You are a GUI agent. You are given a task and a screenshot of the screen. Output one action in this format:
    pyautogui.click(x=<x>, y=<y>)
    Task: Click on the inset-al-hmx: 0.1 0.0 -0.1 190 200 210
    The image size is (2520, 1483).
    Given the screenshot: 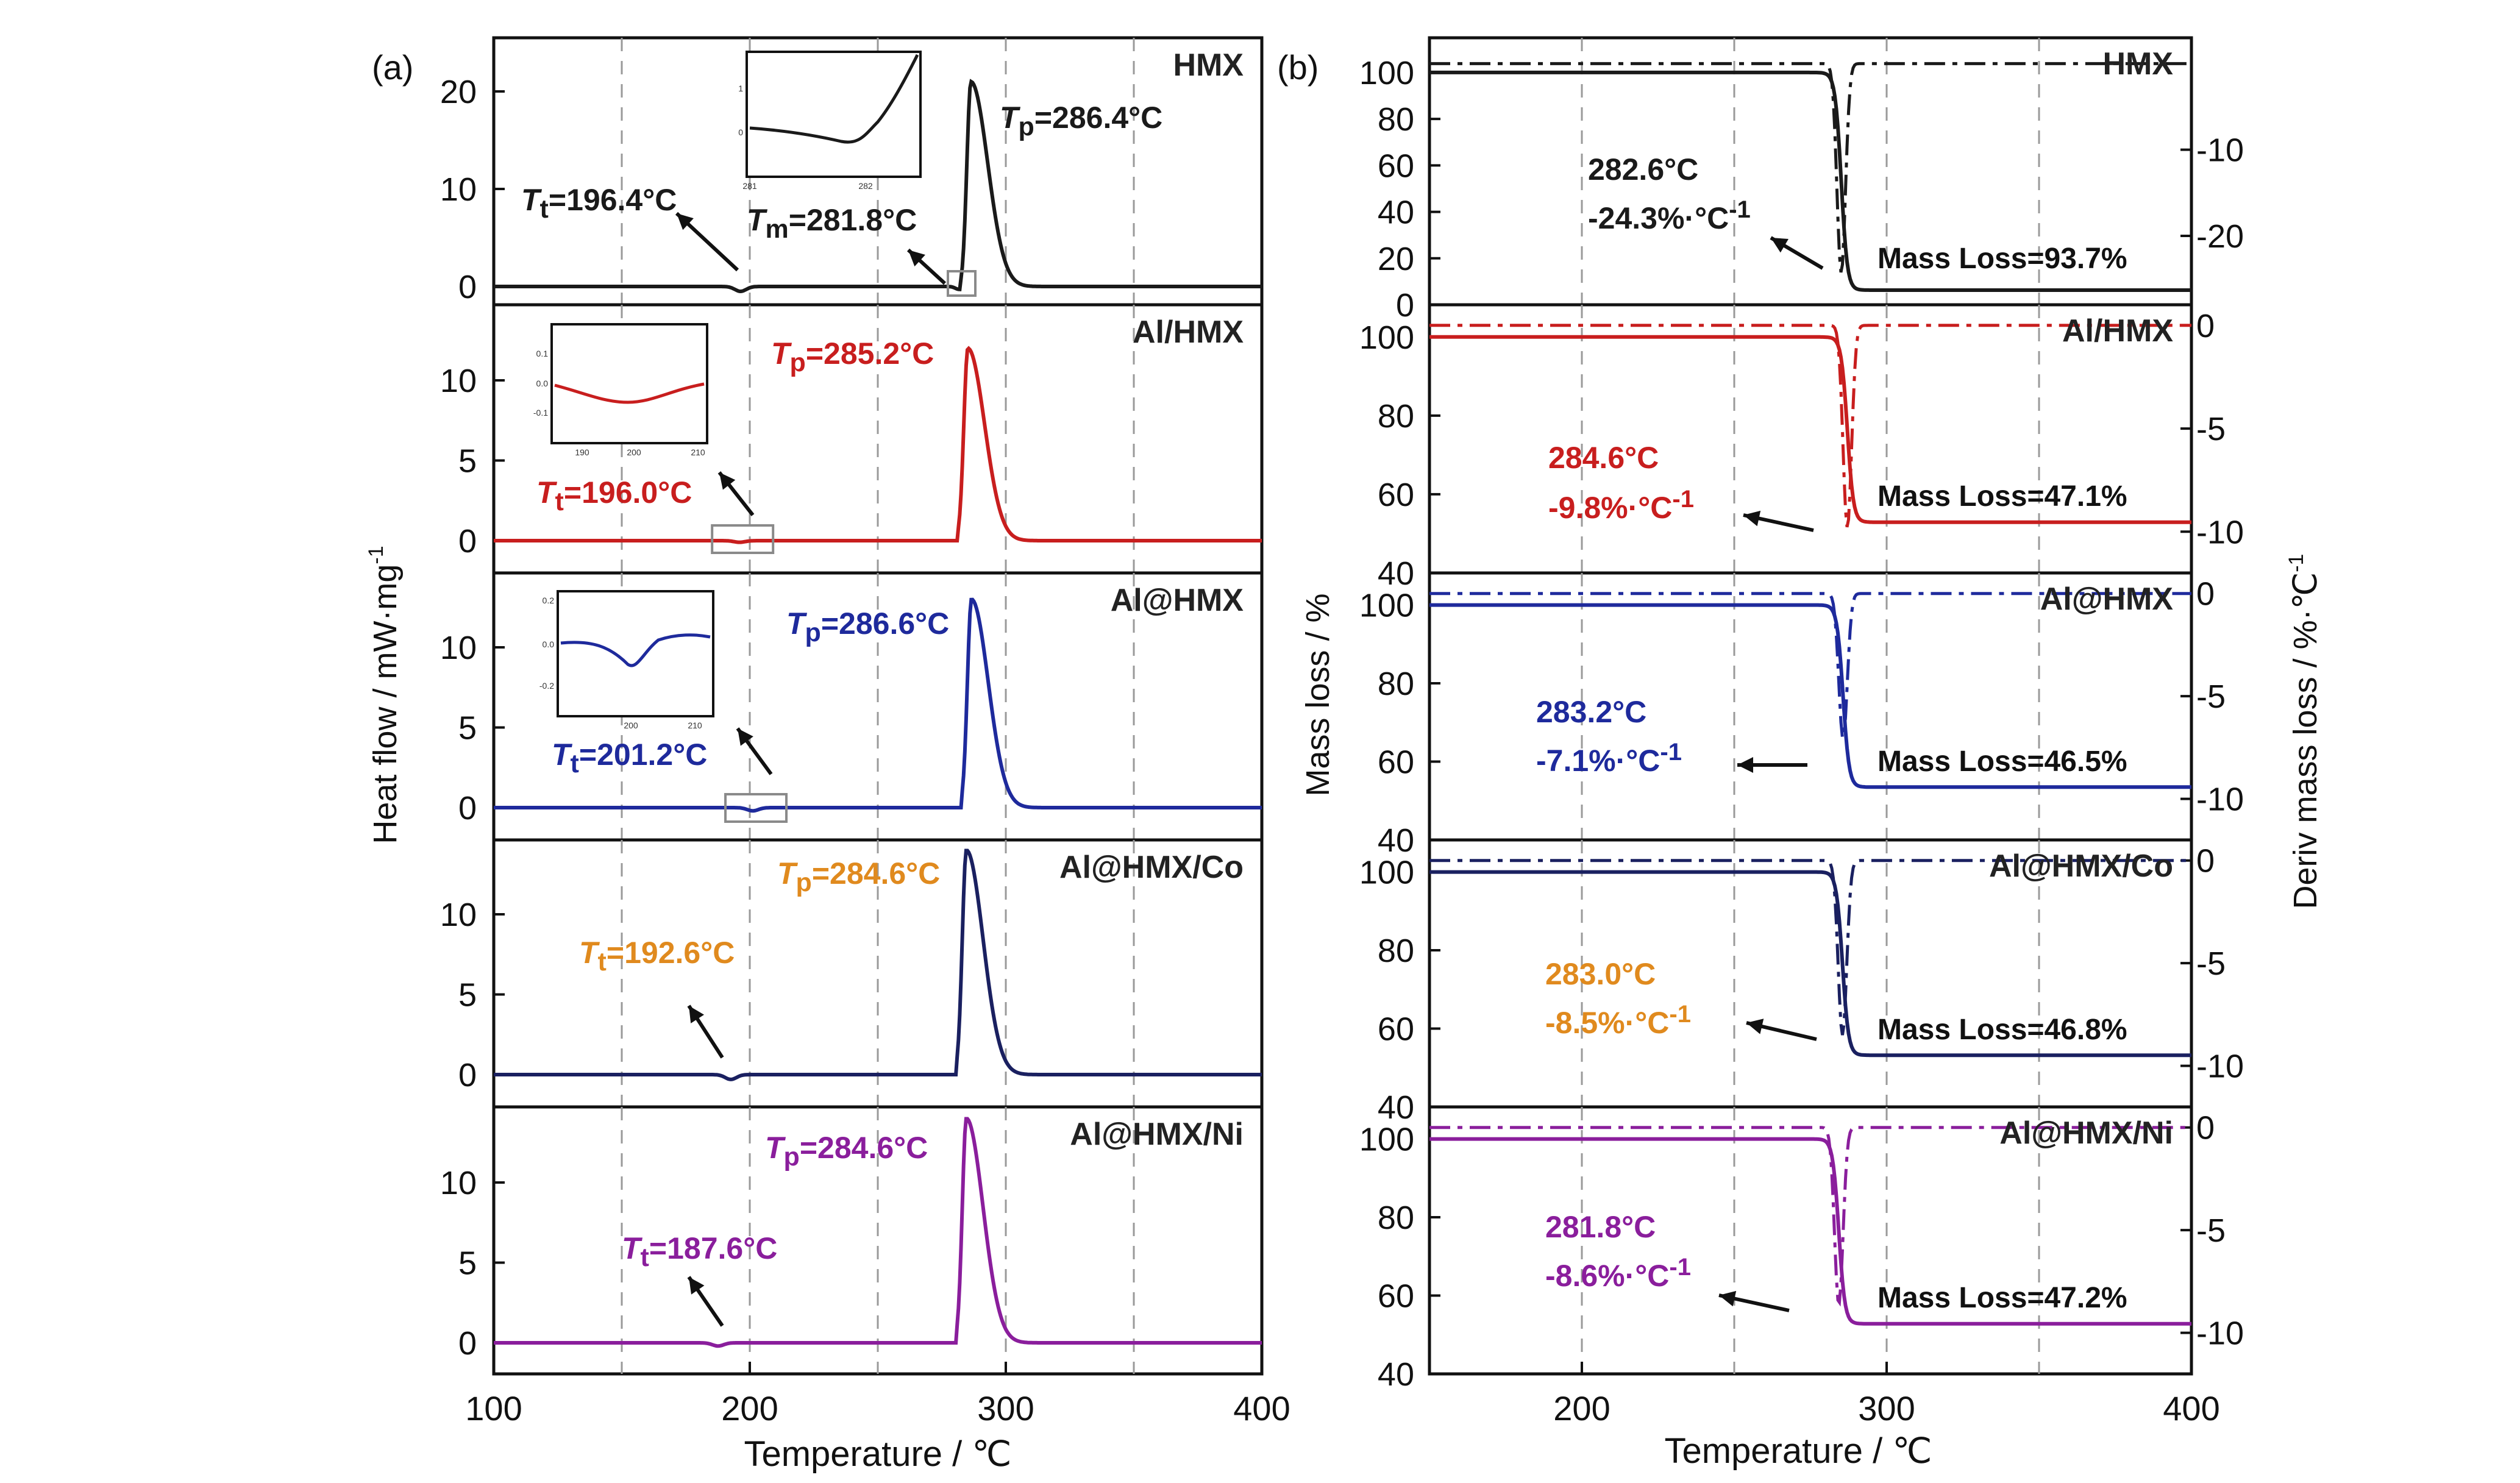 What is the action you would take?
    pyautogui.click(x=620, y=390)
    